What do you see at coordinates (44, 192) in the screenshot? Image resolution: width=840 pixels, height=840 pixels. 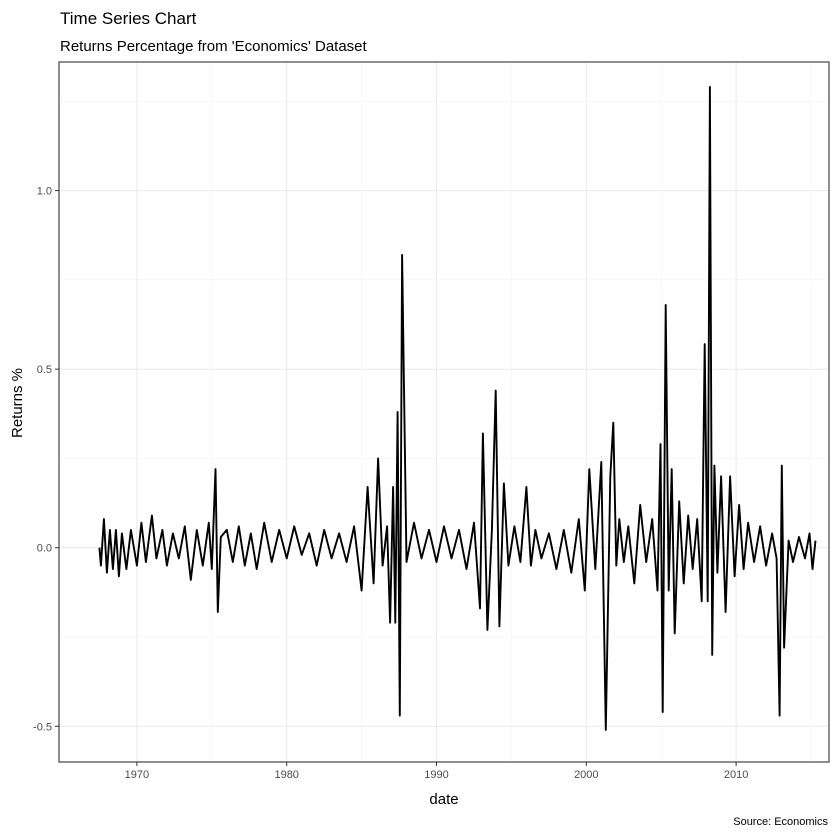 I see `y-tick-label: 1.0` at bounding box center [44, 192].